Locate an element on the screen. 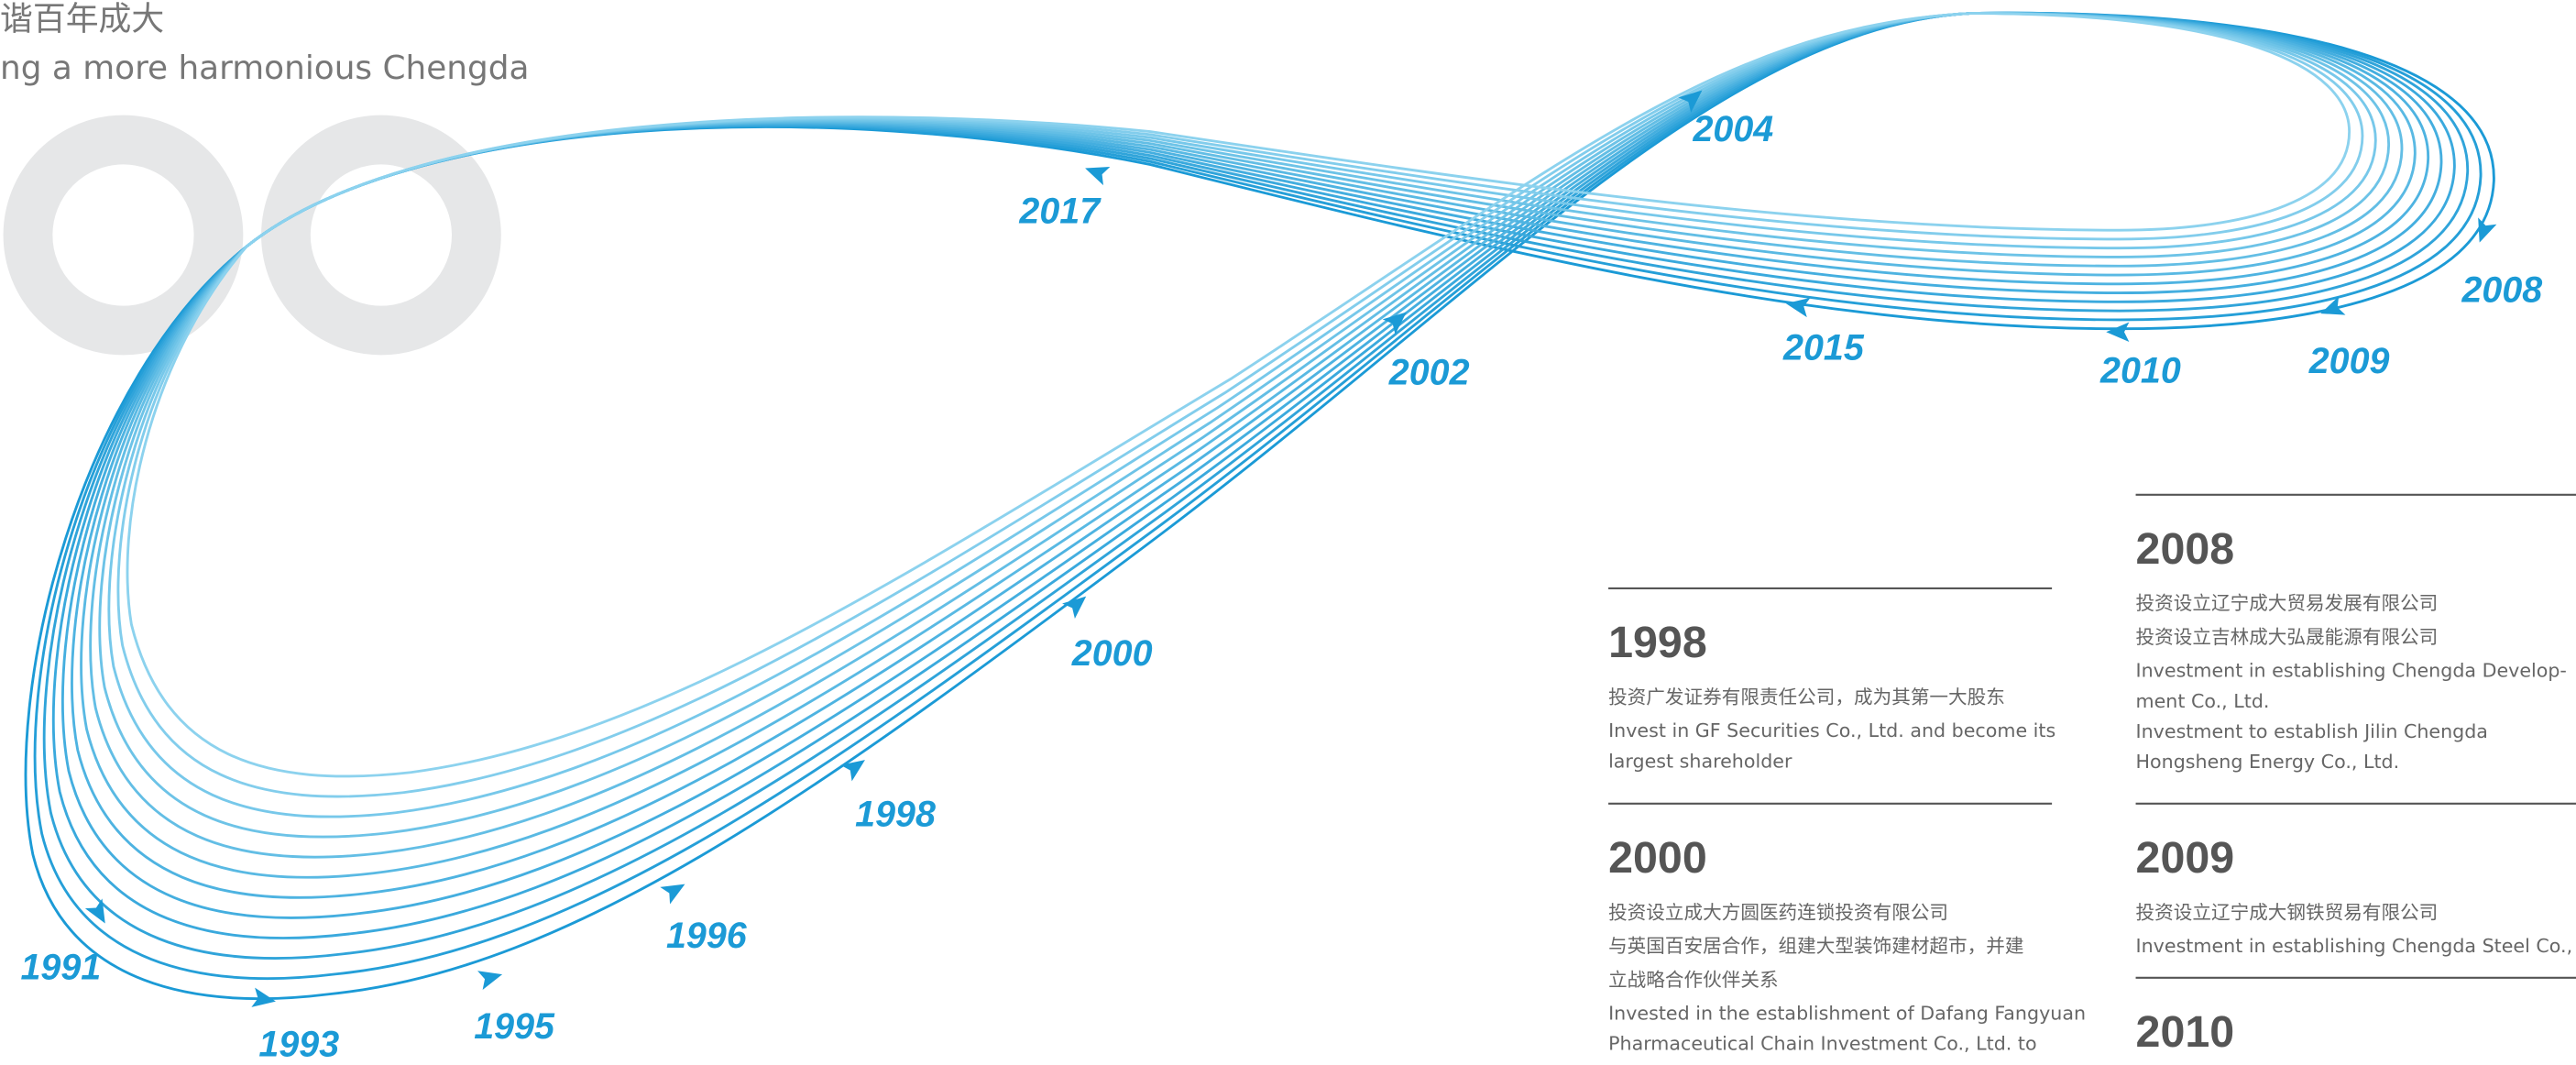 Image resolution: width=2576 pixels, height=1065 pixels. entry-line: 投资设立辽宁成大钢铁贸易有限公司 is located at coordinates (2287, 912).